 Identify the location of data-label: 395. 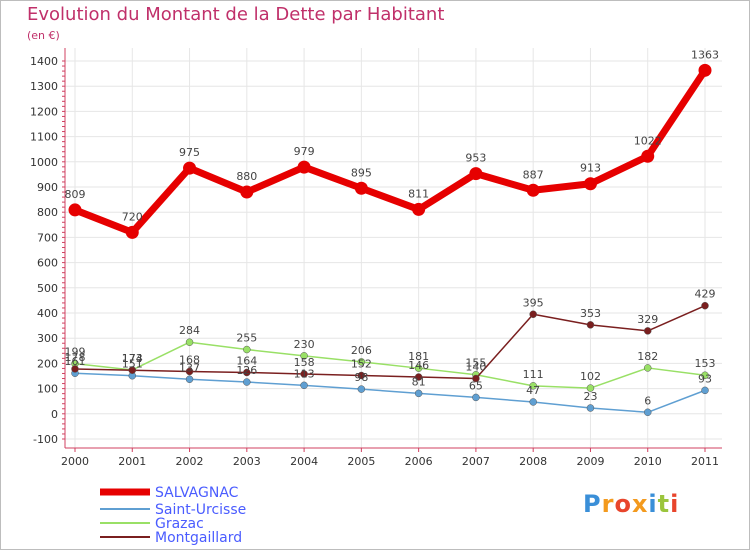
(533, 302).